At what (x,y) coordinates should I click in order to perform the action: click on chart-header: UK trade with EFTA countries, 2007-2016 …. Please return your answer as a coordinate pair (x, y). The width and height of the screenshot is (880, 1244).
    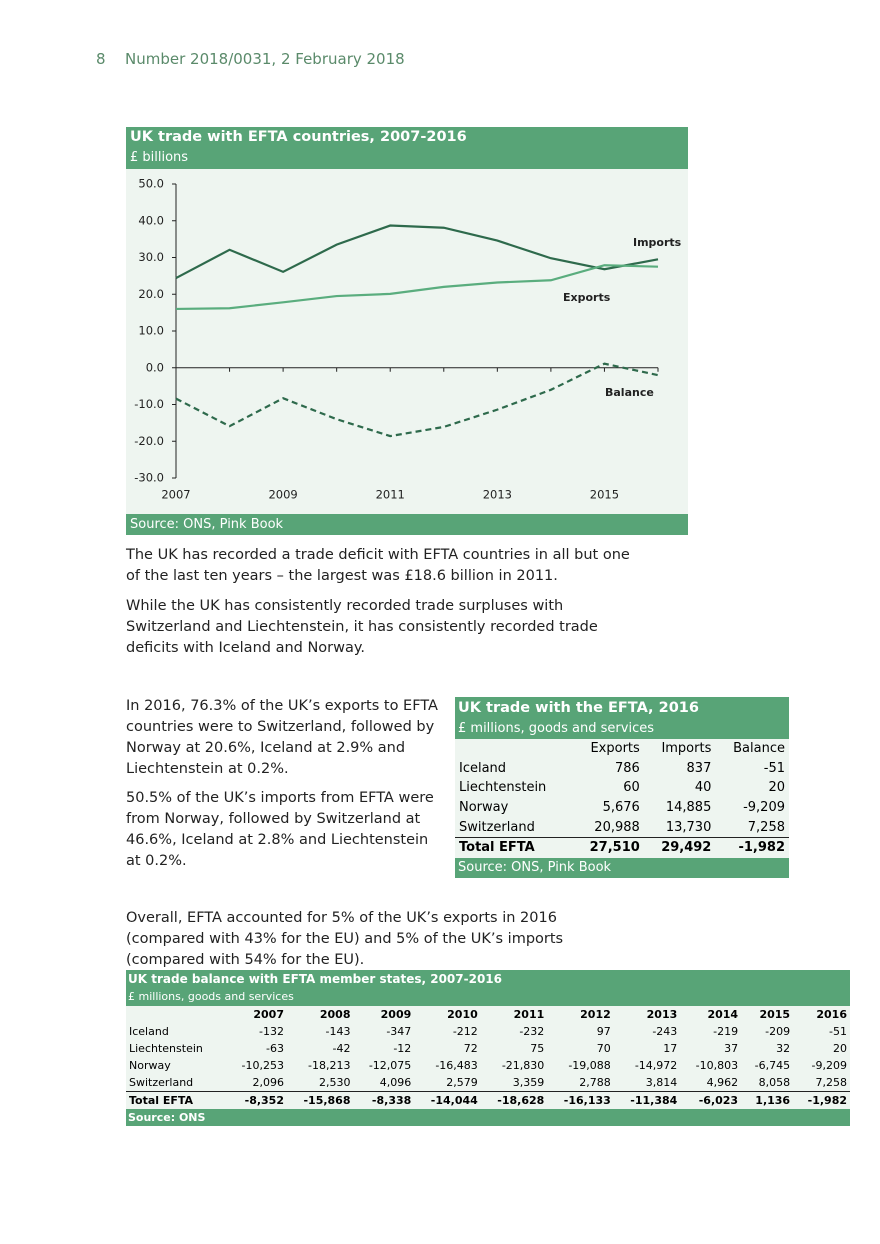
    Looking at the image, I should click on (407, 148).